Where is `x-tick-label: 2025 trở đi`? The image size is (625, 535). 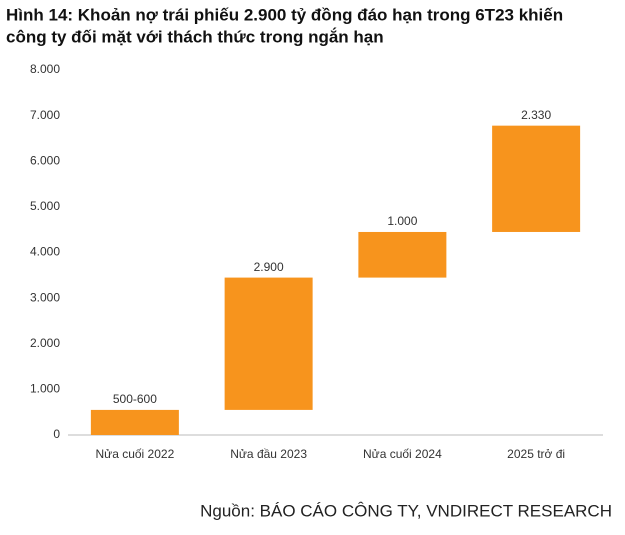 x-tick-label: 2025 trở đi is located at coordinates (536, 454).